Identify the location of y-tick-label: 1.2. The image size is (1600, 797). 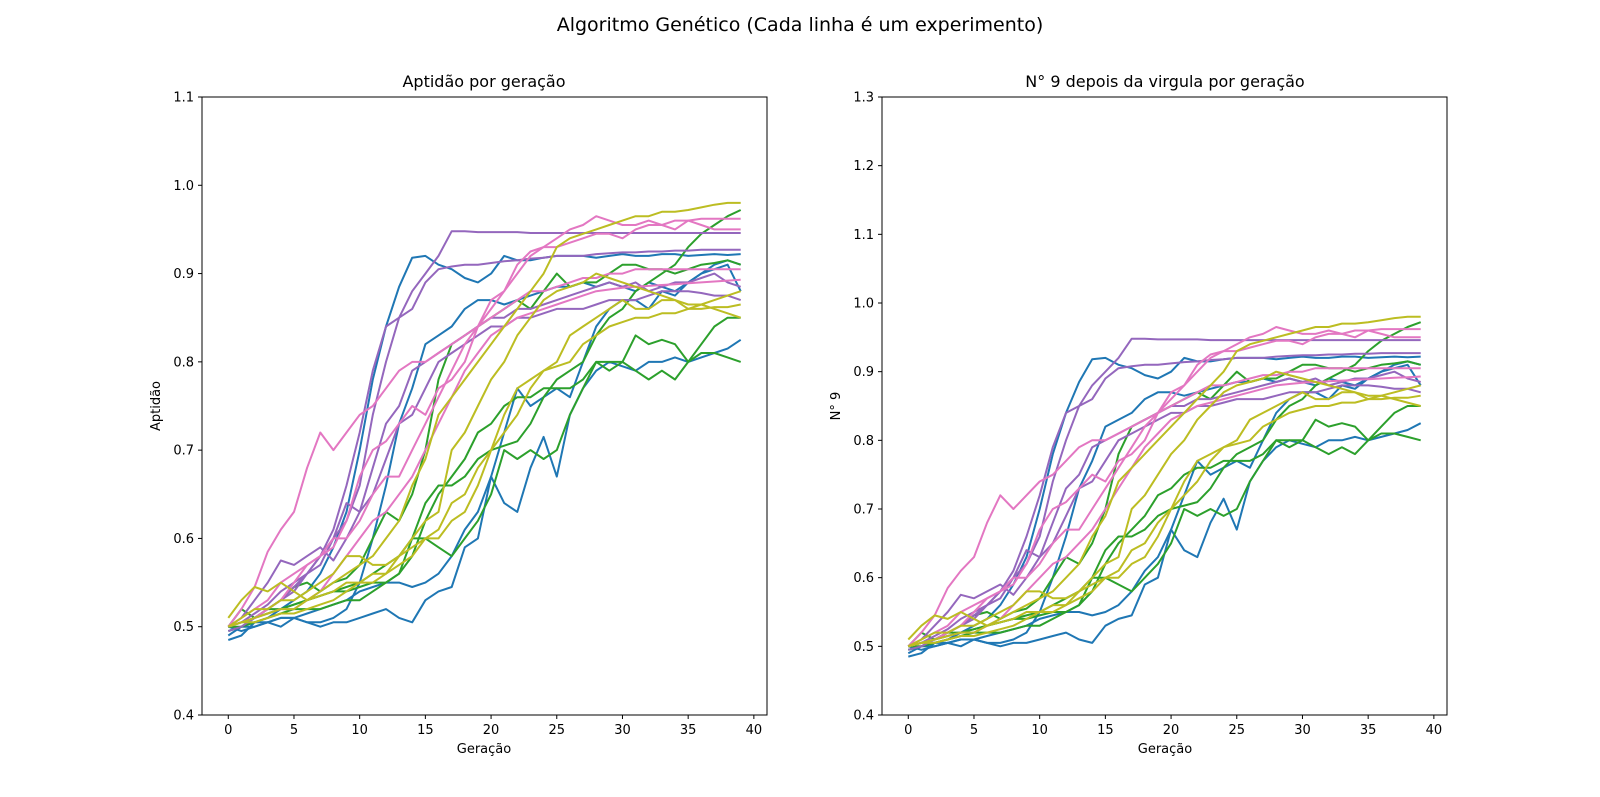
(863, 166).